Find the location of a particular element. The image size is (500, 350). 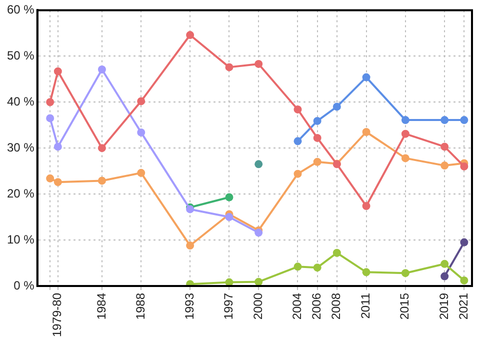

x-tick-label: 2021 is located at coordinates (463, 306).